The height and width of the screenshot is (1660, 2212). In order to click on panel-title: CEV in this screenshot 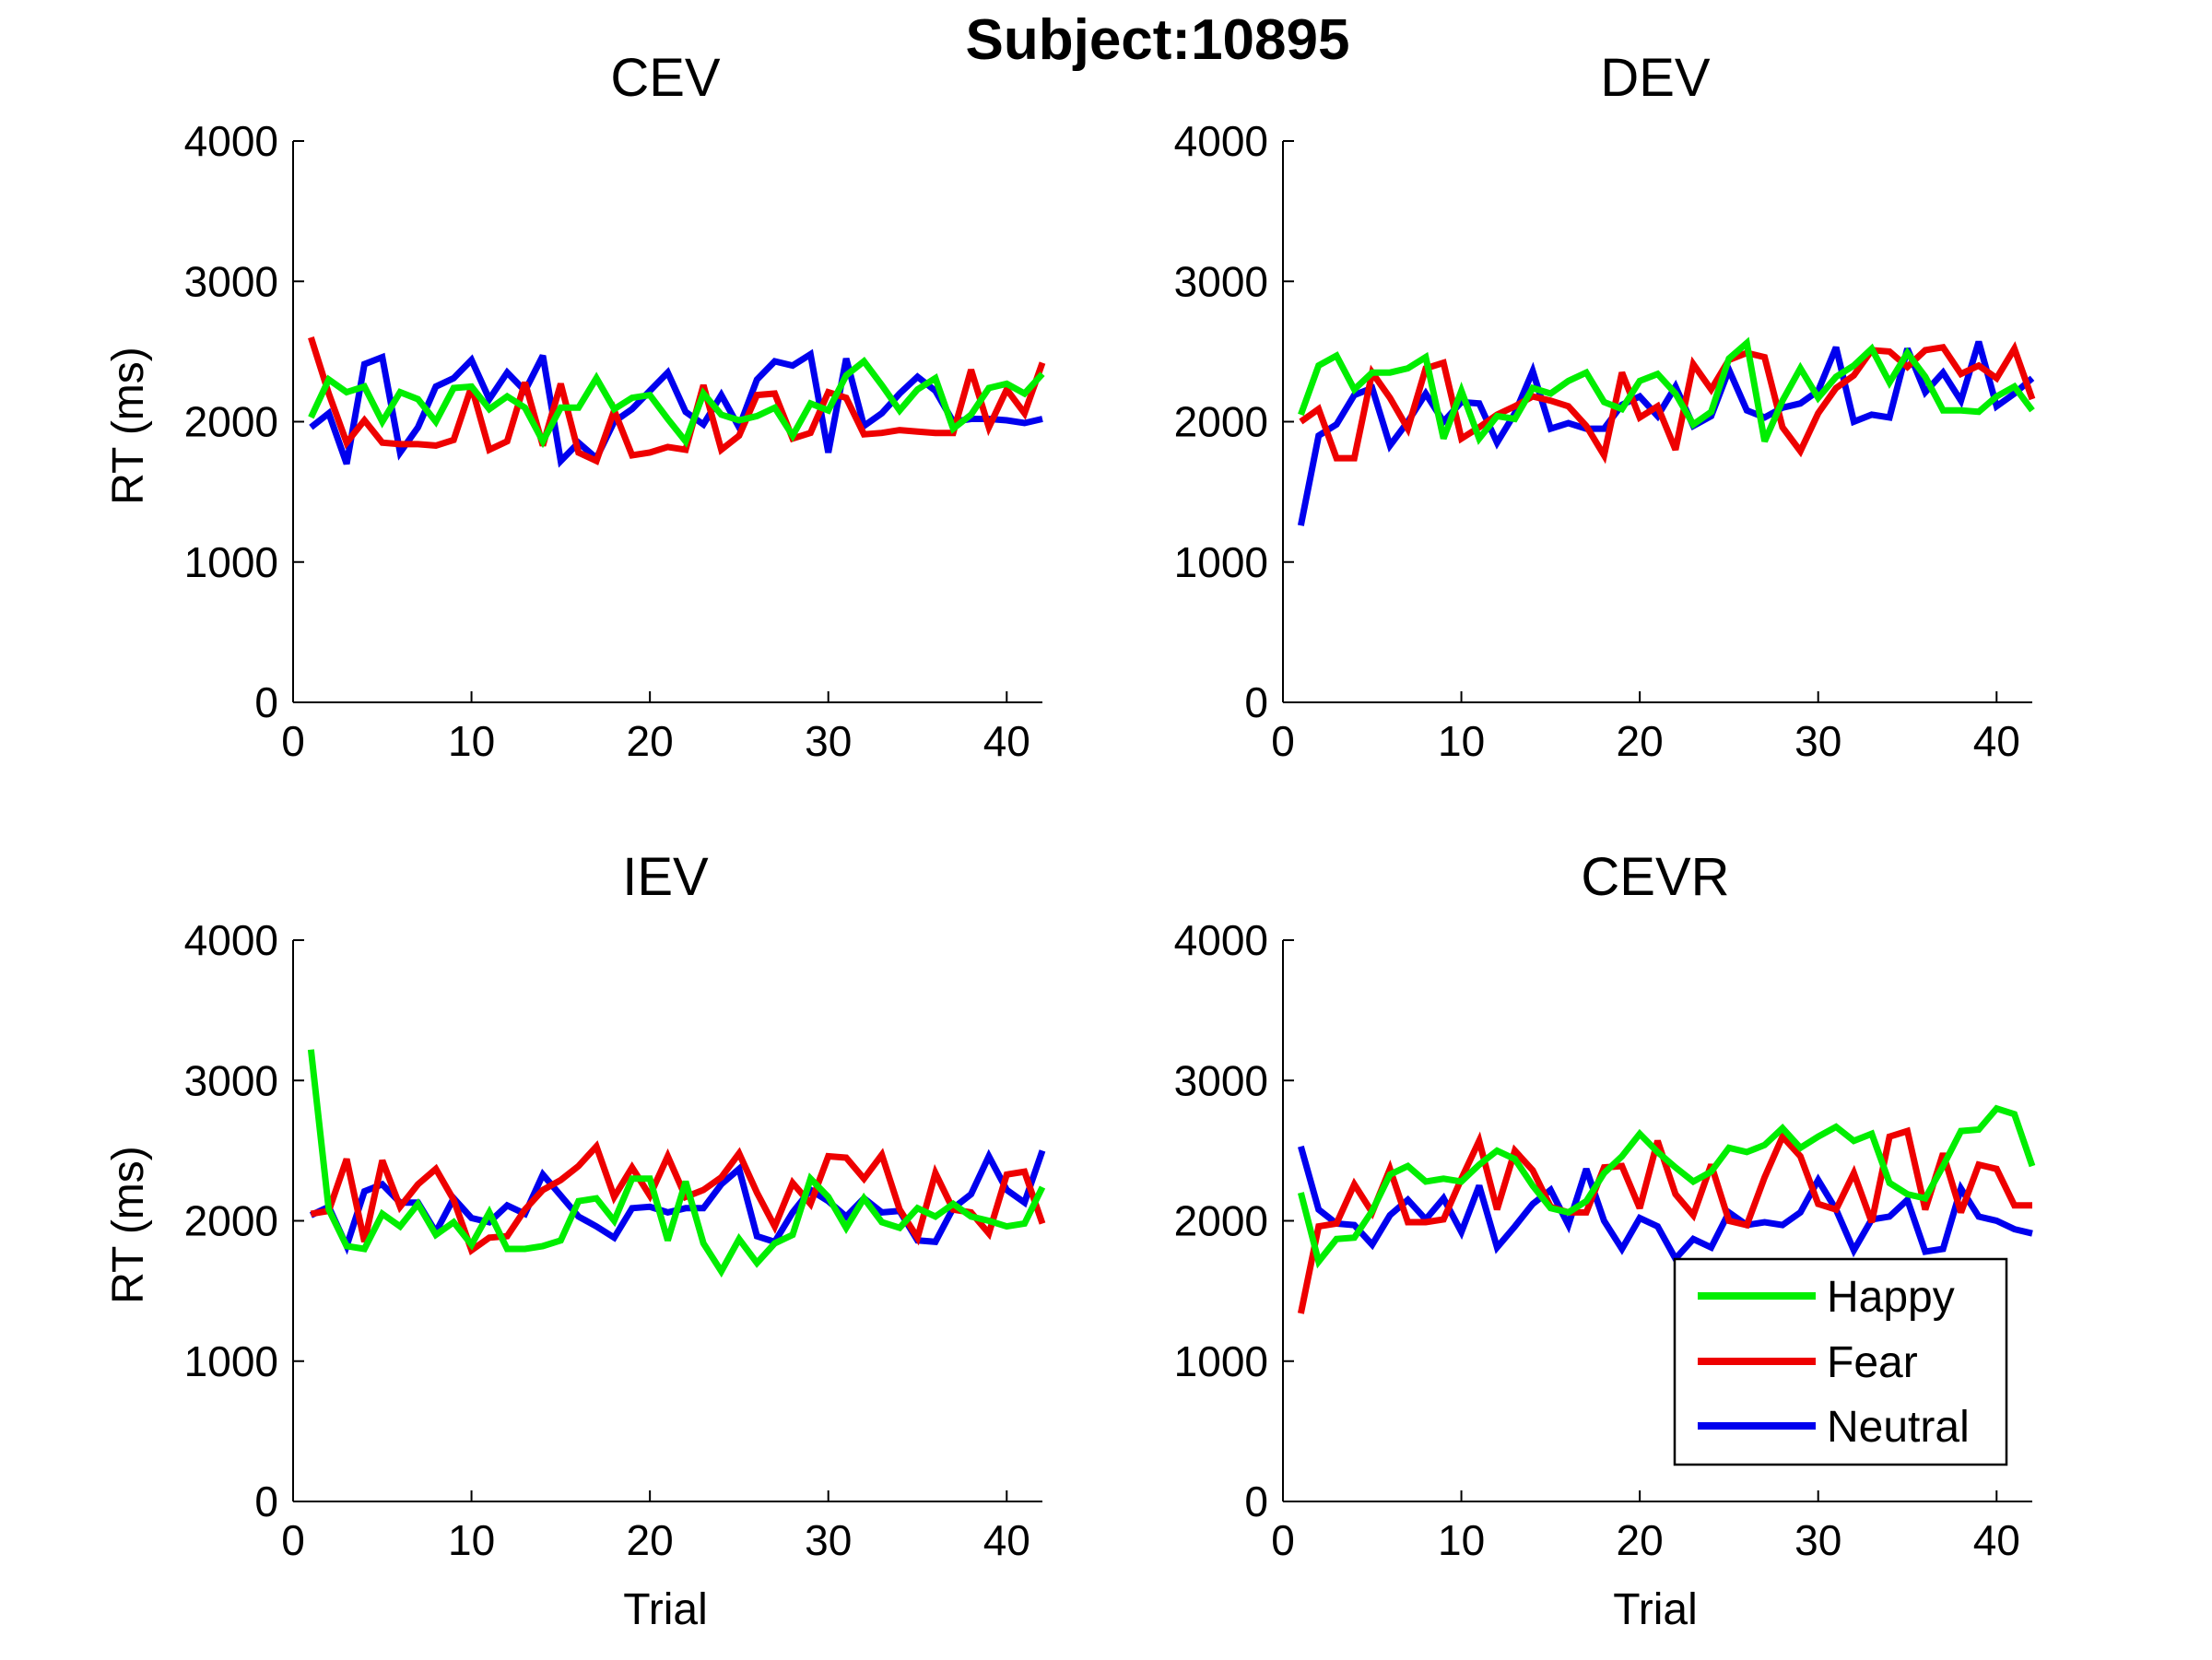, I will do `click(665, 78)`.